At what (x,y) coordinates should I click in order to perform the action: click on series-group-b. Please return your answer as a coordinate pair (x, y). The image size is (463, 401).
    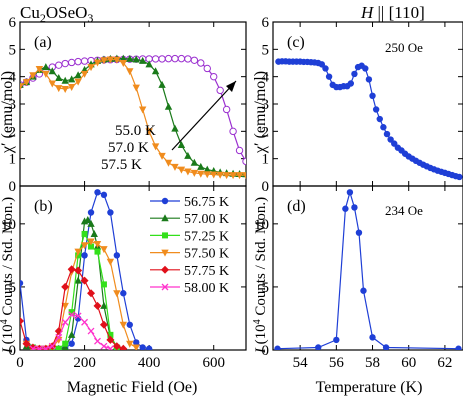
    Looking at the image, I should click on (86, 269).